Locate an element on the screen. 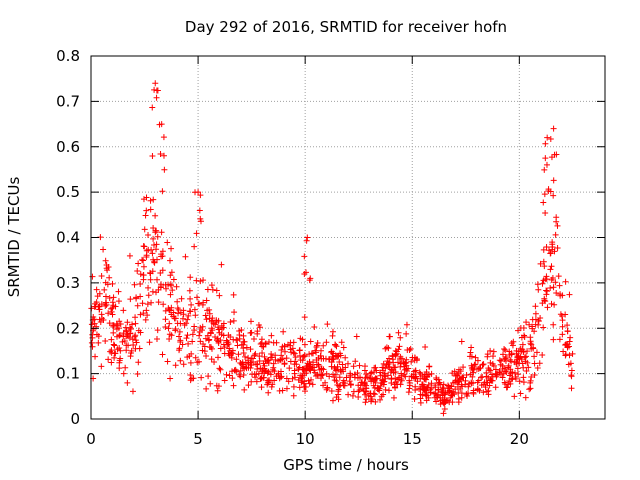  y-tick-label: 0.1 is located at coordinates (68, 374).